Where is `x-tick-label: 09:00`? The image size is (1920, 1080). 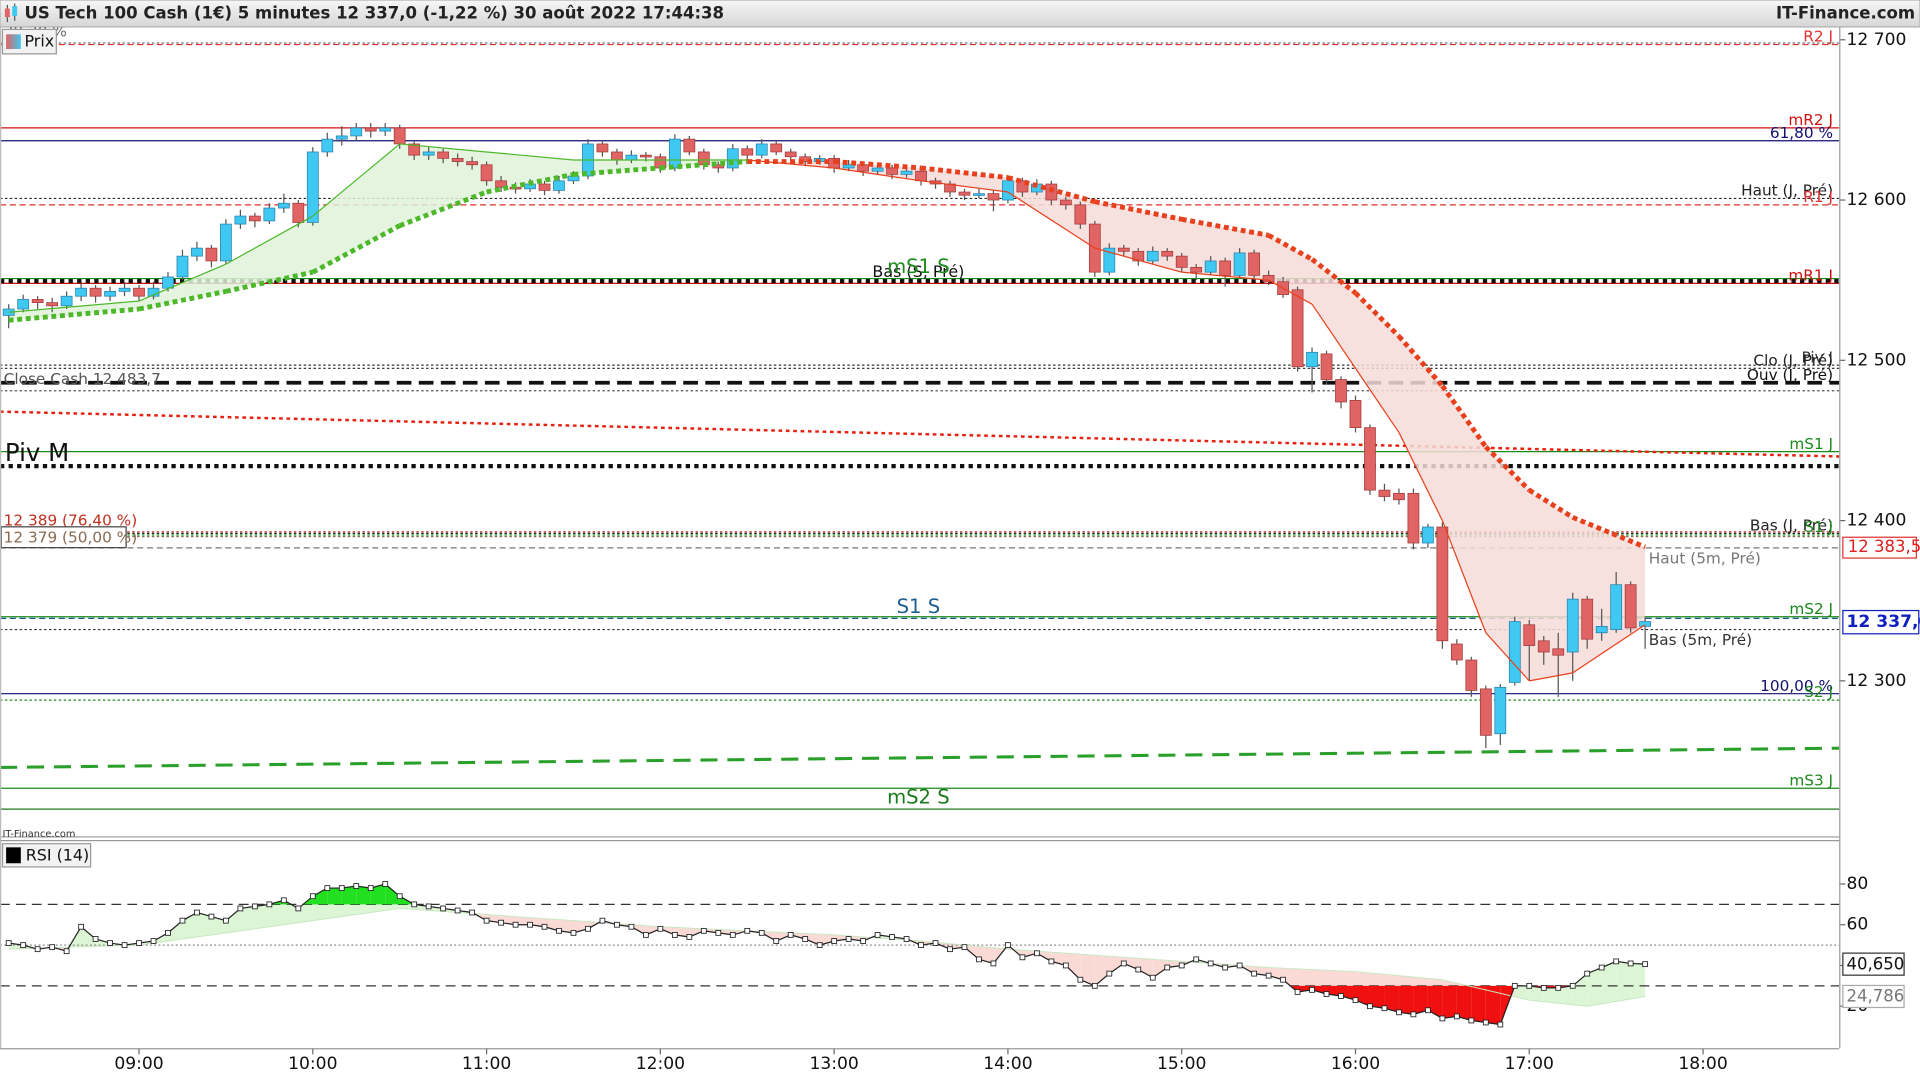
x-tick-label: 09:00 is located at coordinates (138, 1064).